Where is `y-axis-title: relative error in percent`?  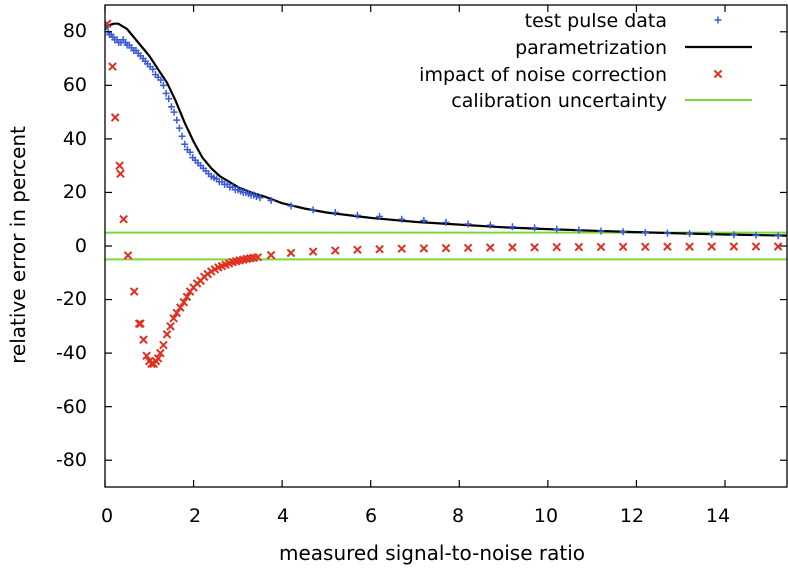
y-axis-title: relative error in percent is located at coordinates (18, 245).